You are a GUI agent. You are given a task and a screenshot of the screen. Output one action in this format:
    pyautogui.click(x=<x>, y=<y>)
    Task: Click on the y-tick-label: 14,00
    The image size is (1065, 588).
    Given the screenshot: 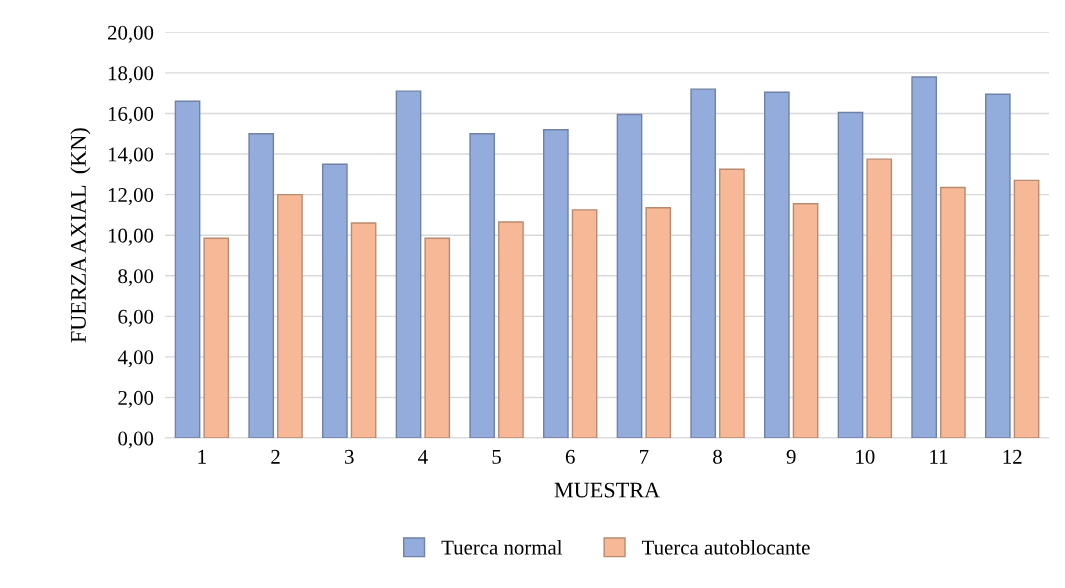 What is the action you would take?
    pyautogui.click(x=131, y=156)
    